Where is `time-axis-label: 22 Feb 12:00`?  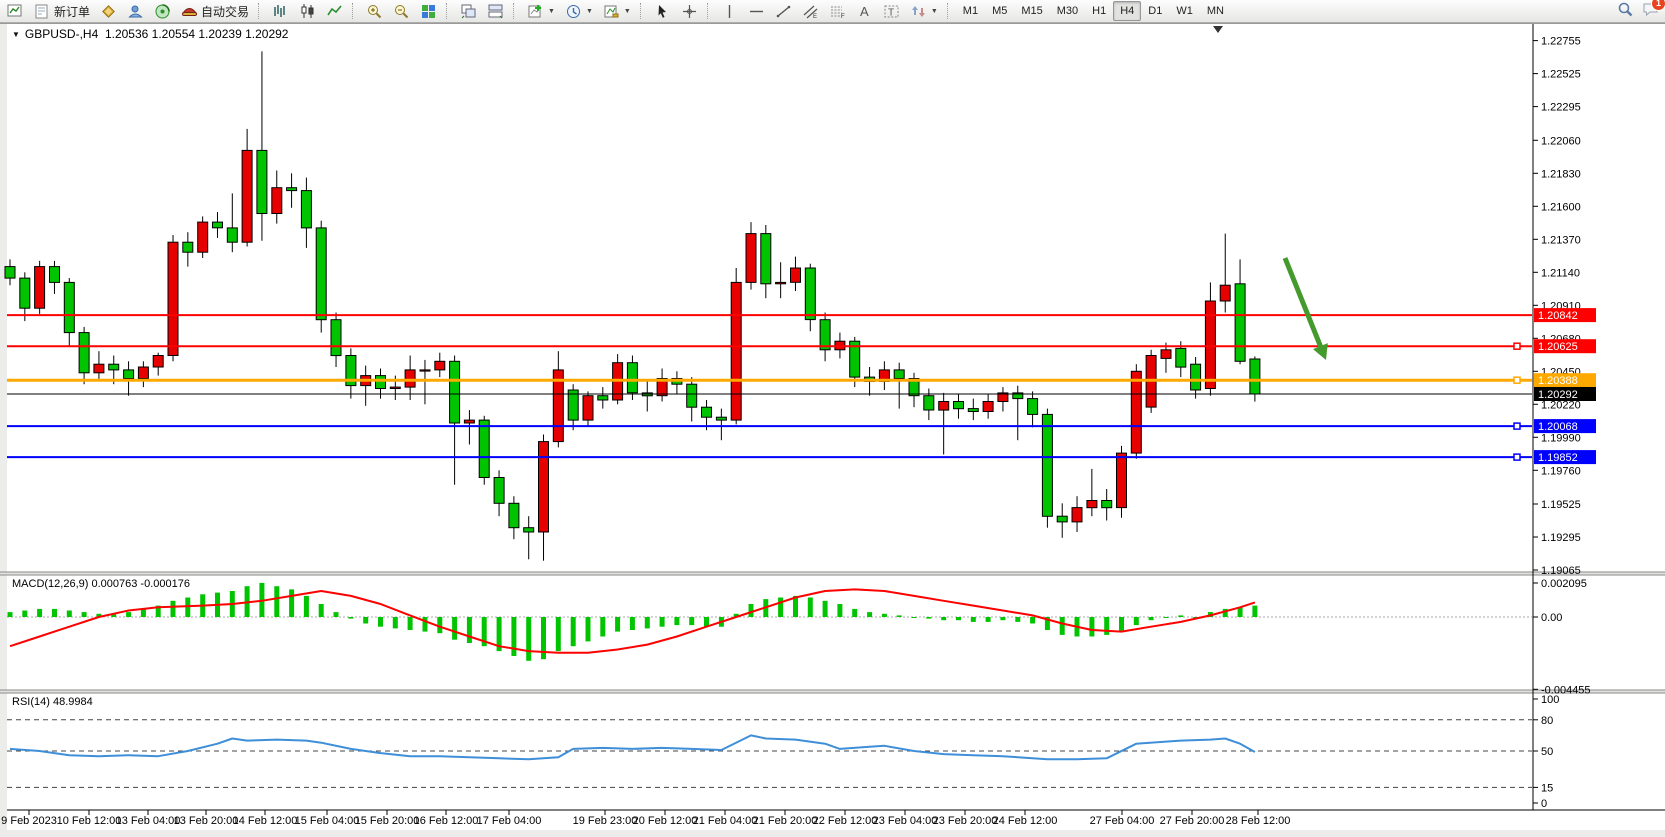 time-axis-label: 22 Feb 12:00 is located at coordinates (845, 821).